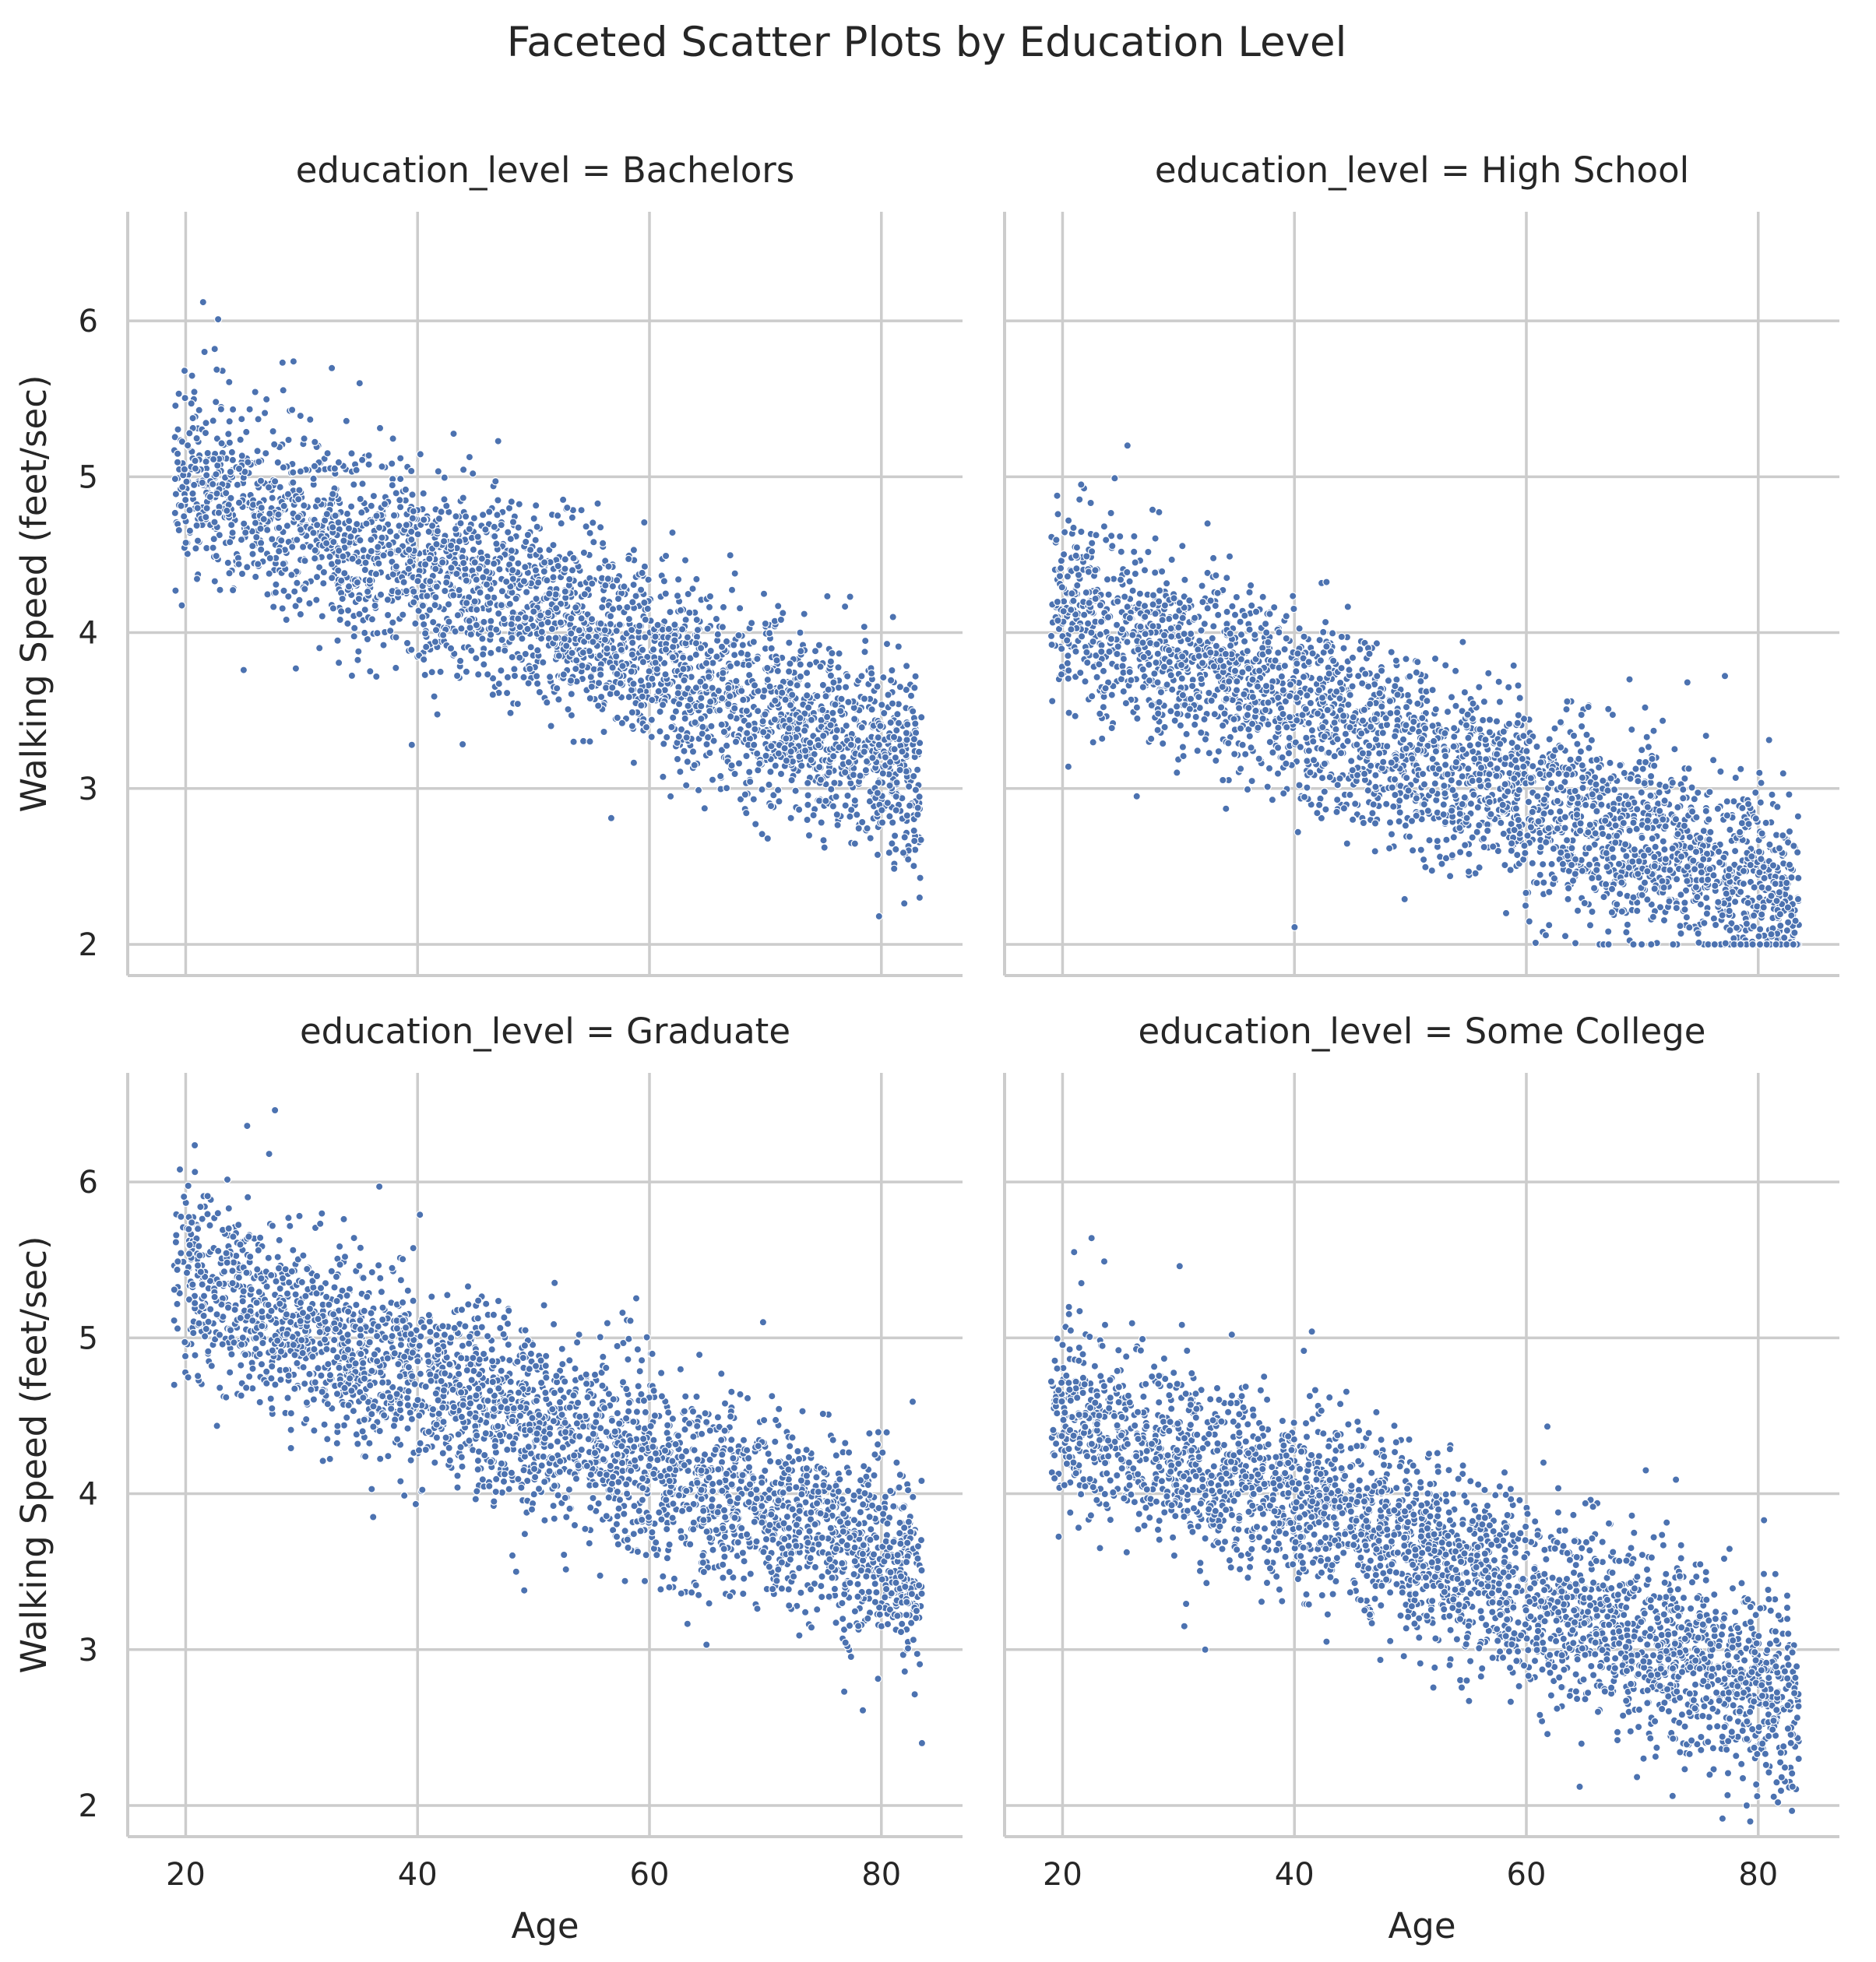 This screenshot has height=1962, width=1876. Describe the element at coordinates (548, 609) in the screenshot. I see `scatter-points` at that location.